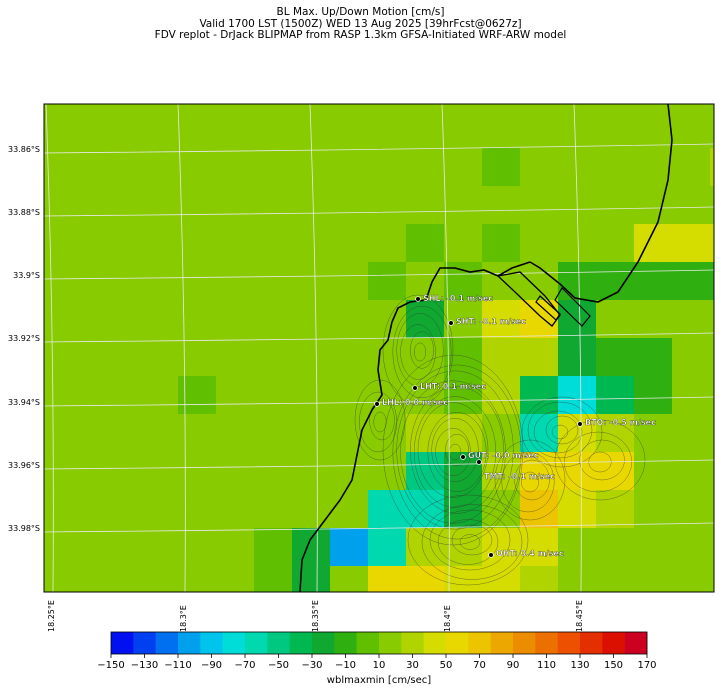  What do you see at coordinates (580, 665) in the screenshot?
I see `colorbar-tick-label: 130` at bounding box center [580, 665].